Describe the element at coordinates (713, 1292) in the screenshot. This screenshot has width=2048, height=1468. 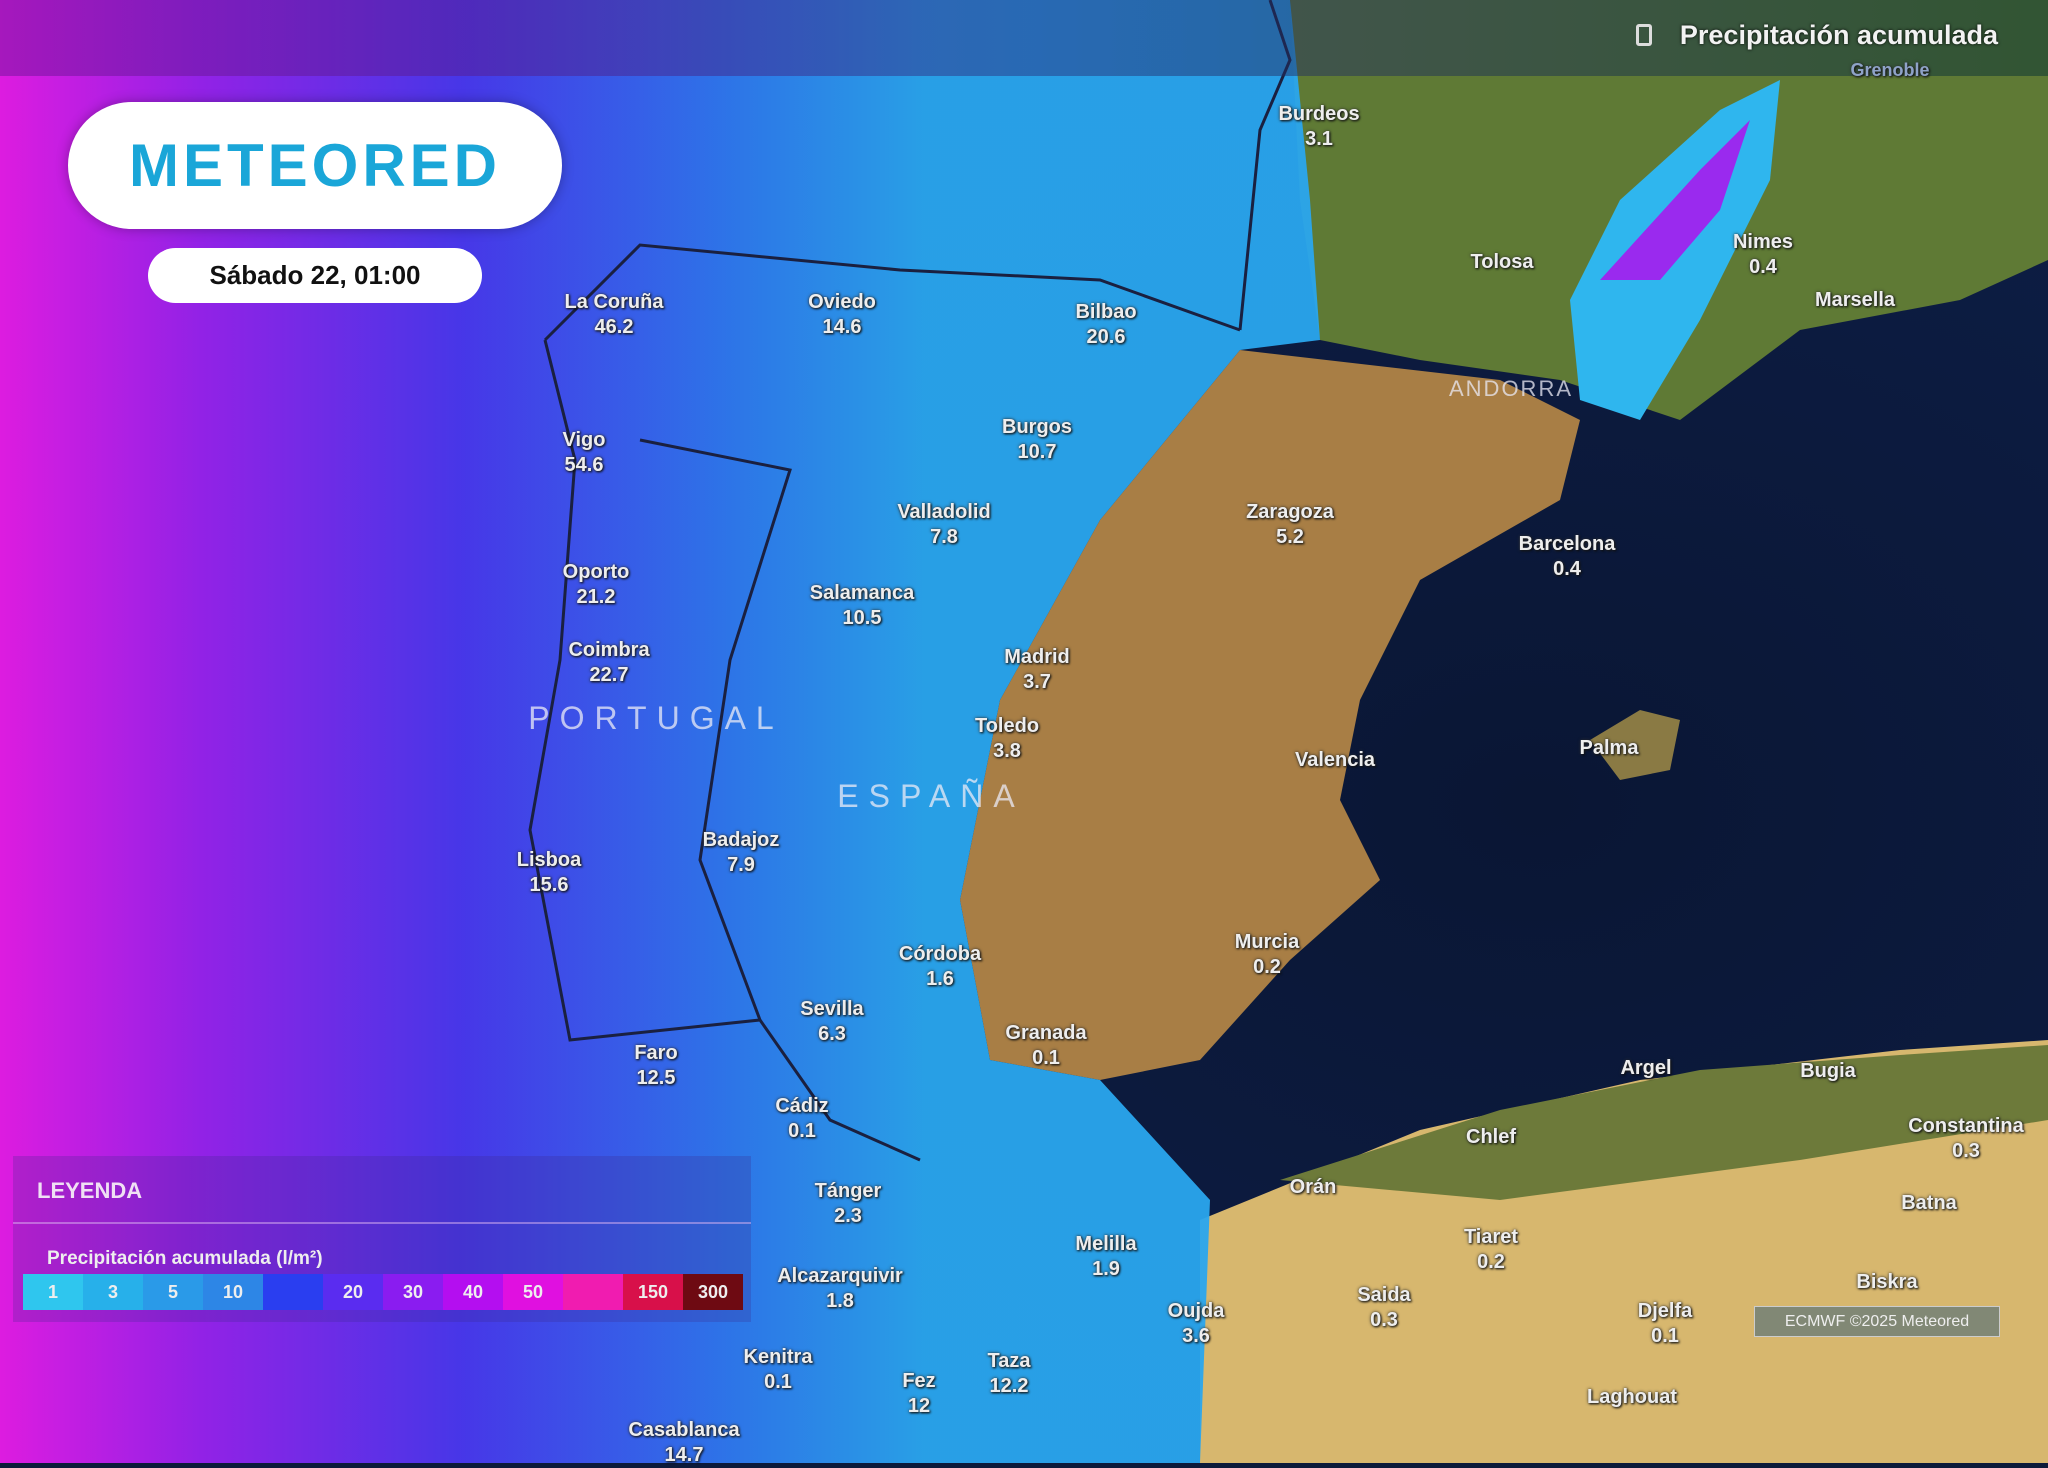
I see `legend-step: 300` at that location.